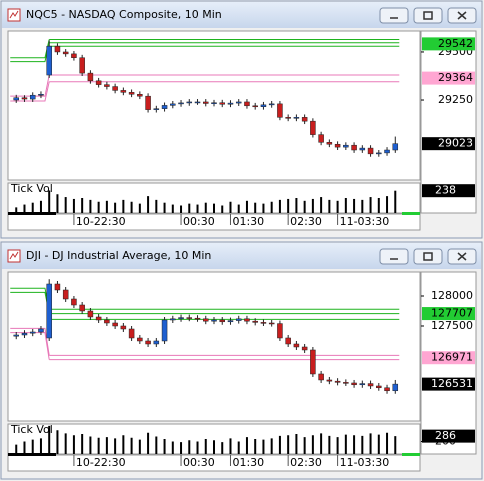 The image size is (484, 481). I want to click on x-tick-label: 01:30, so click(248, 221).